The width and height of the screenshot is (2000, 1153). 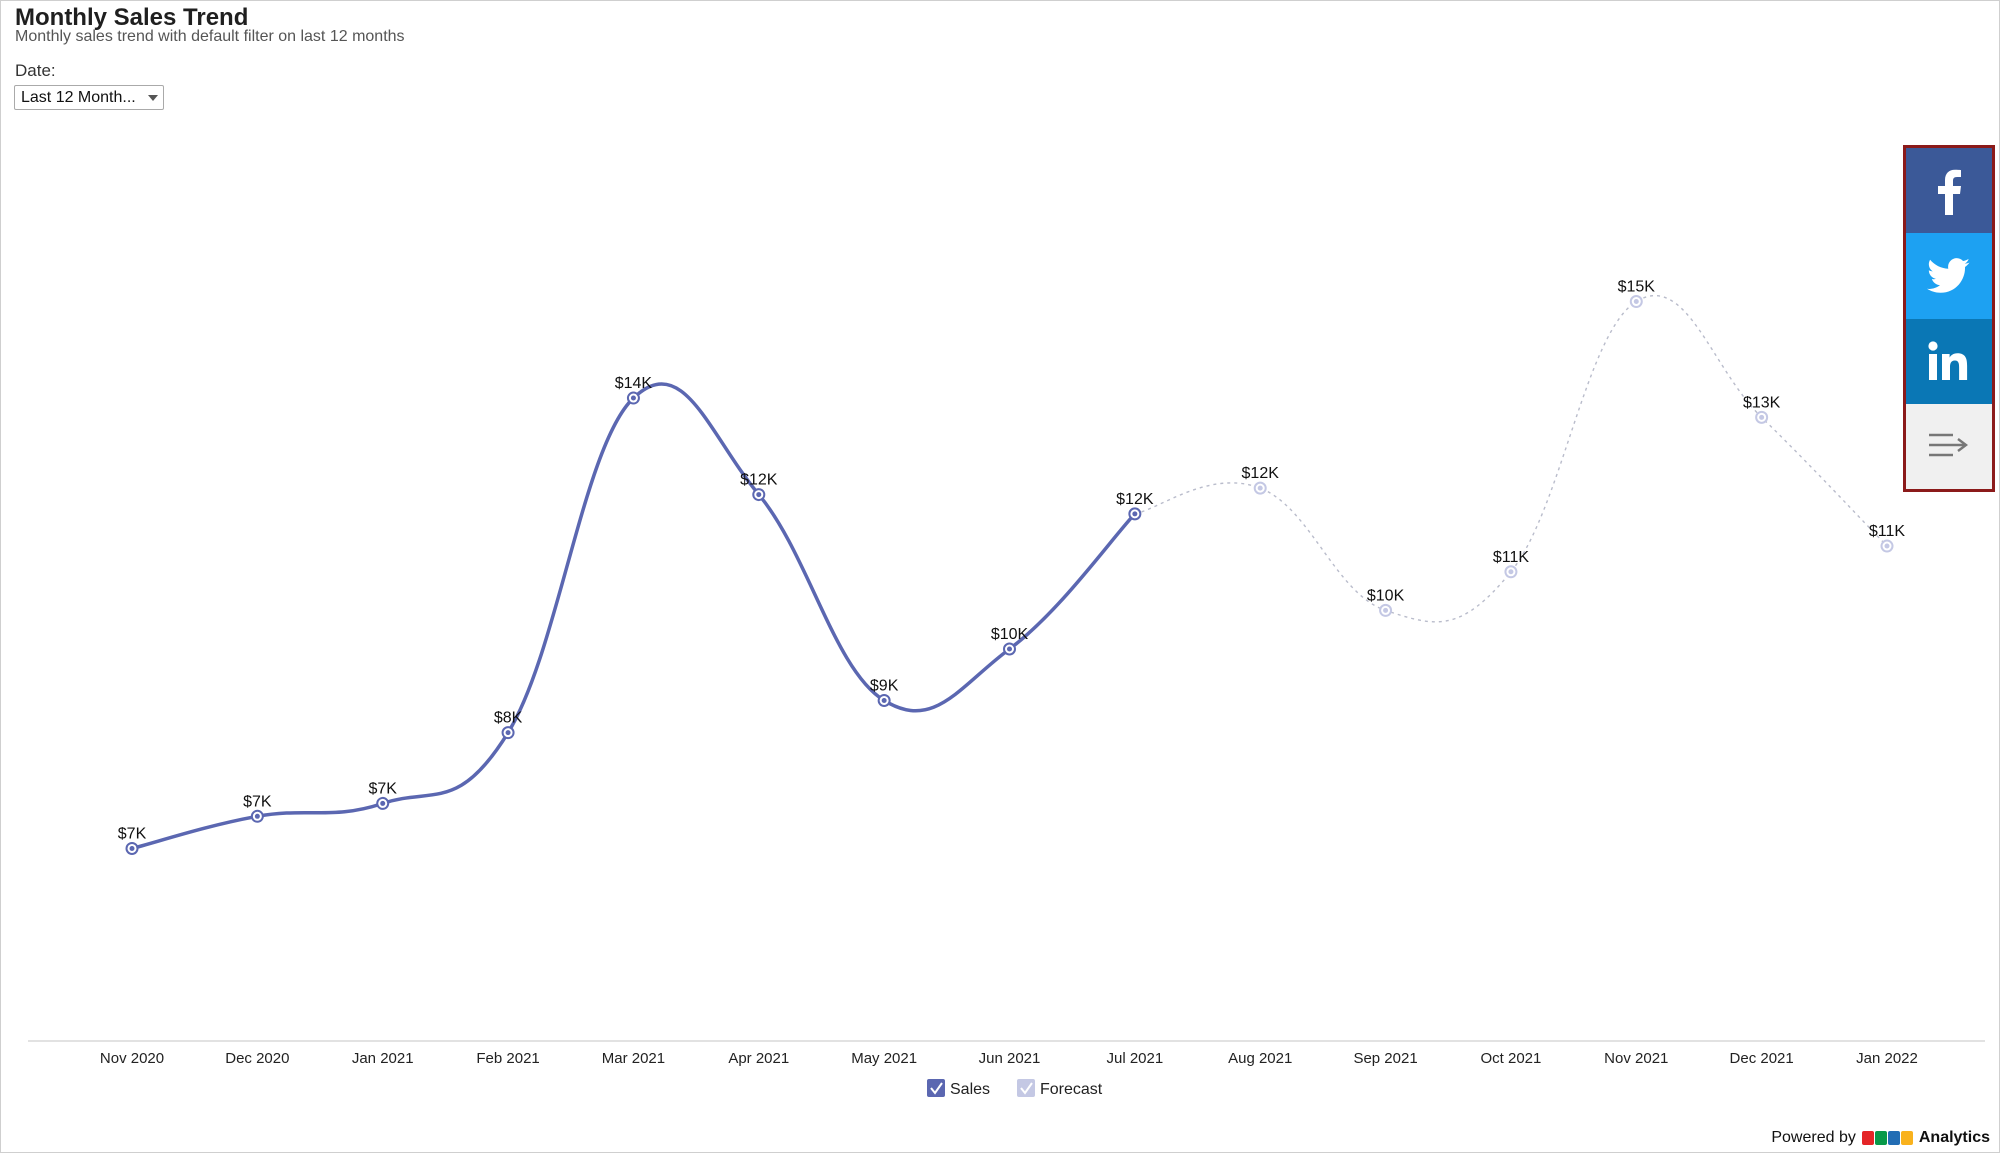 I want to click on legend-swatch-forecast, so click(x=1026, y=1088).